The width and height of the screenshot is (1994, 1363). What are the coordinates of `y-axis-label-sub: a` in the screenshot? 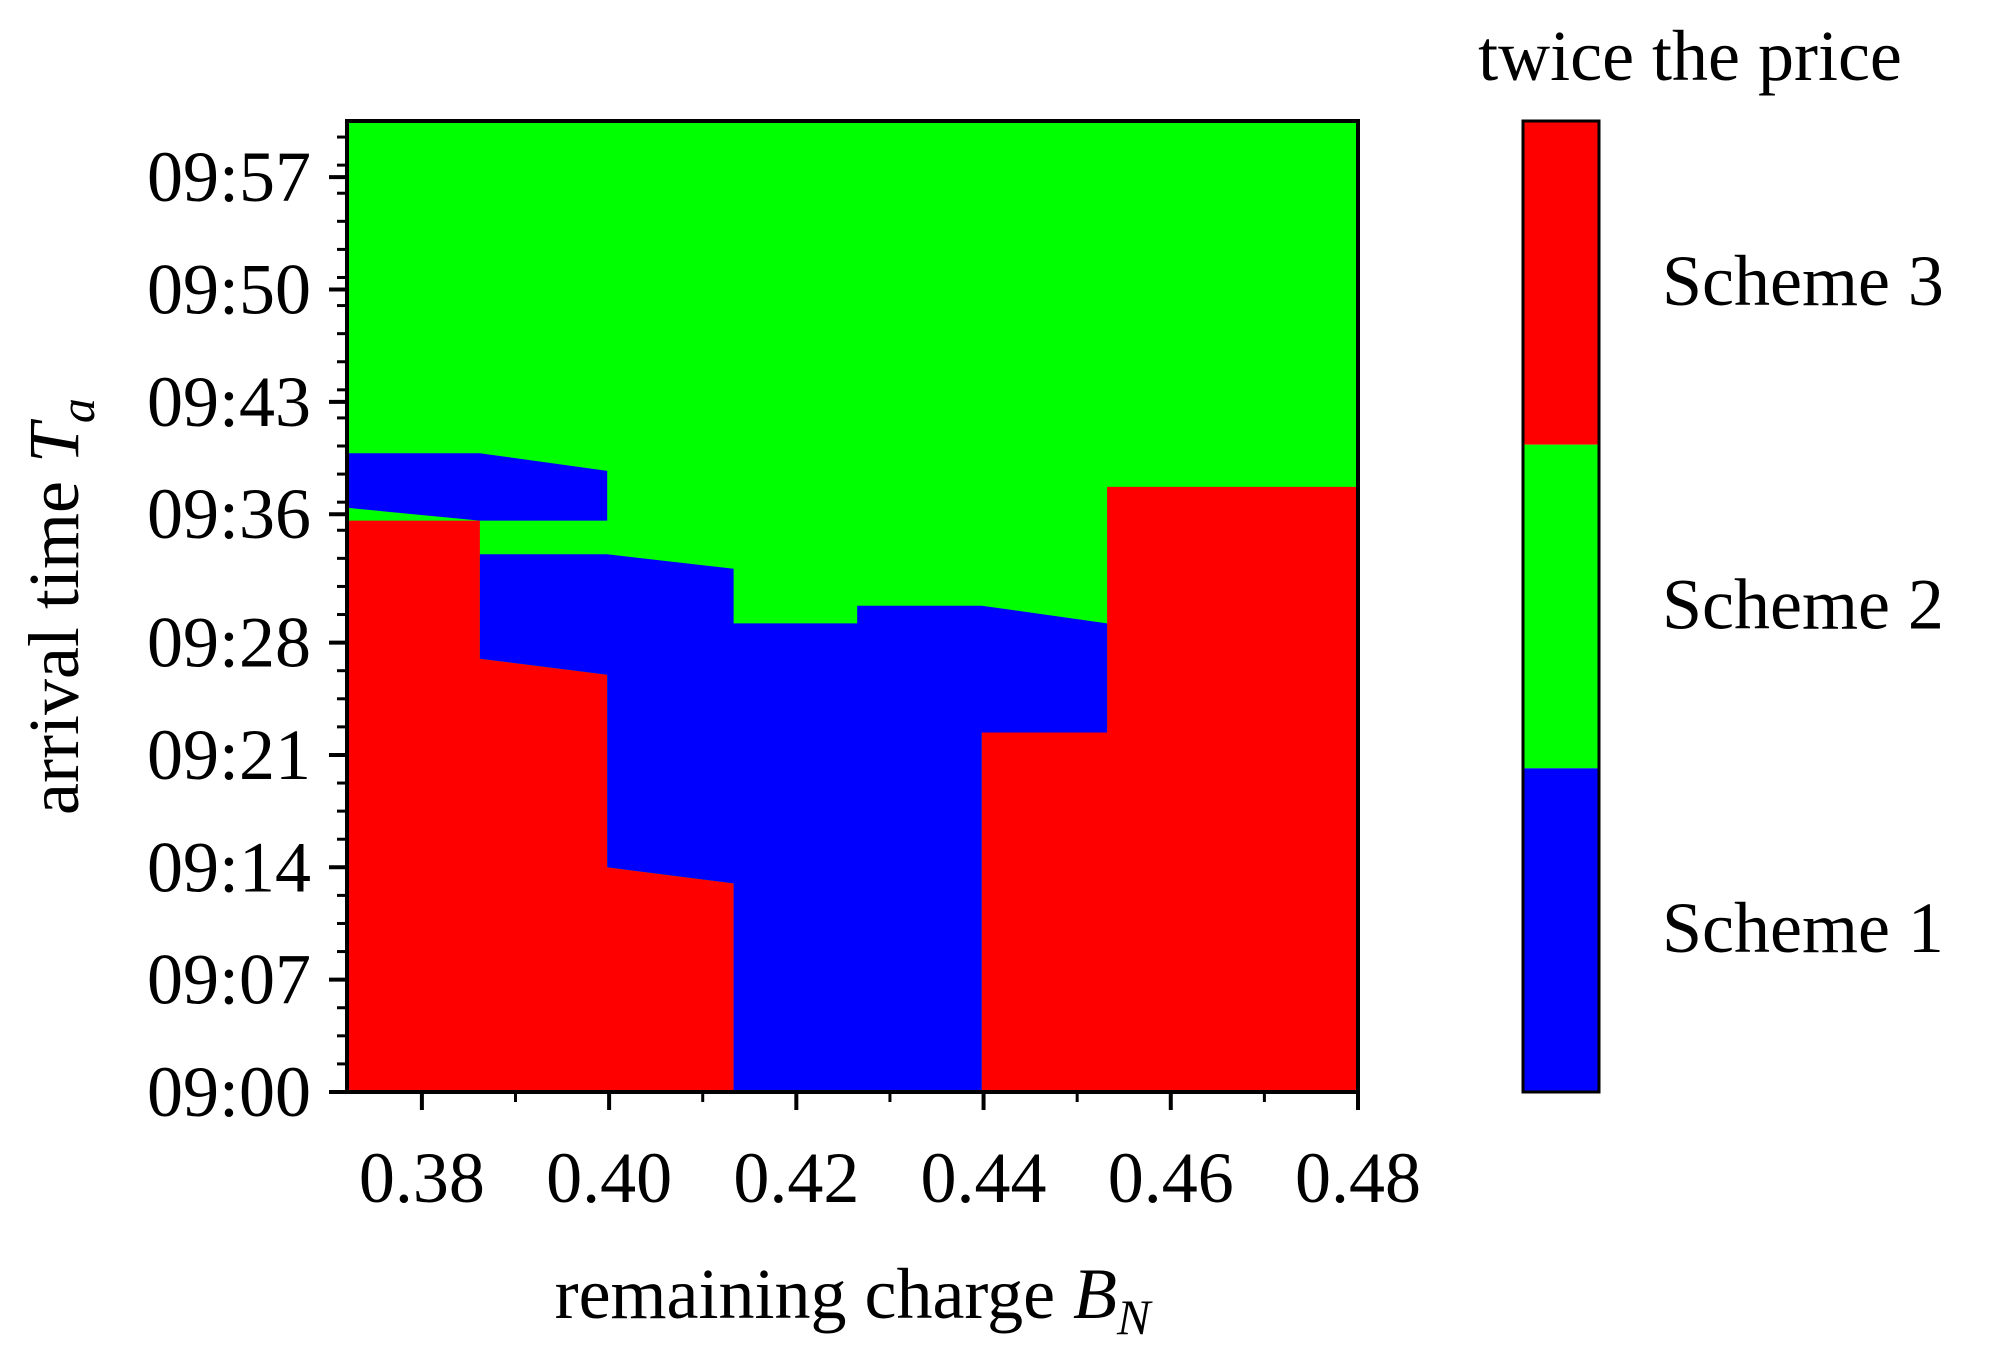 It's located at (77, 410).